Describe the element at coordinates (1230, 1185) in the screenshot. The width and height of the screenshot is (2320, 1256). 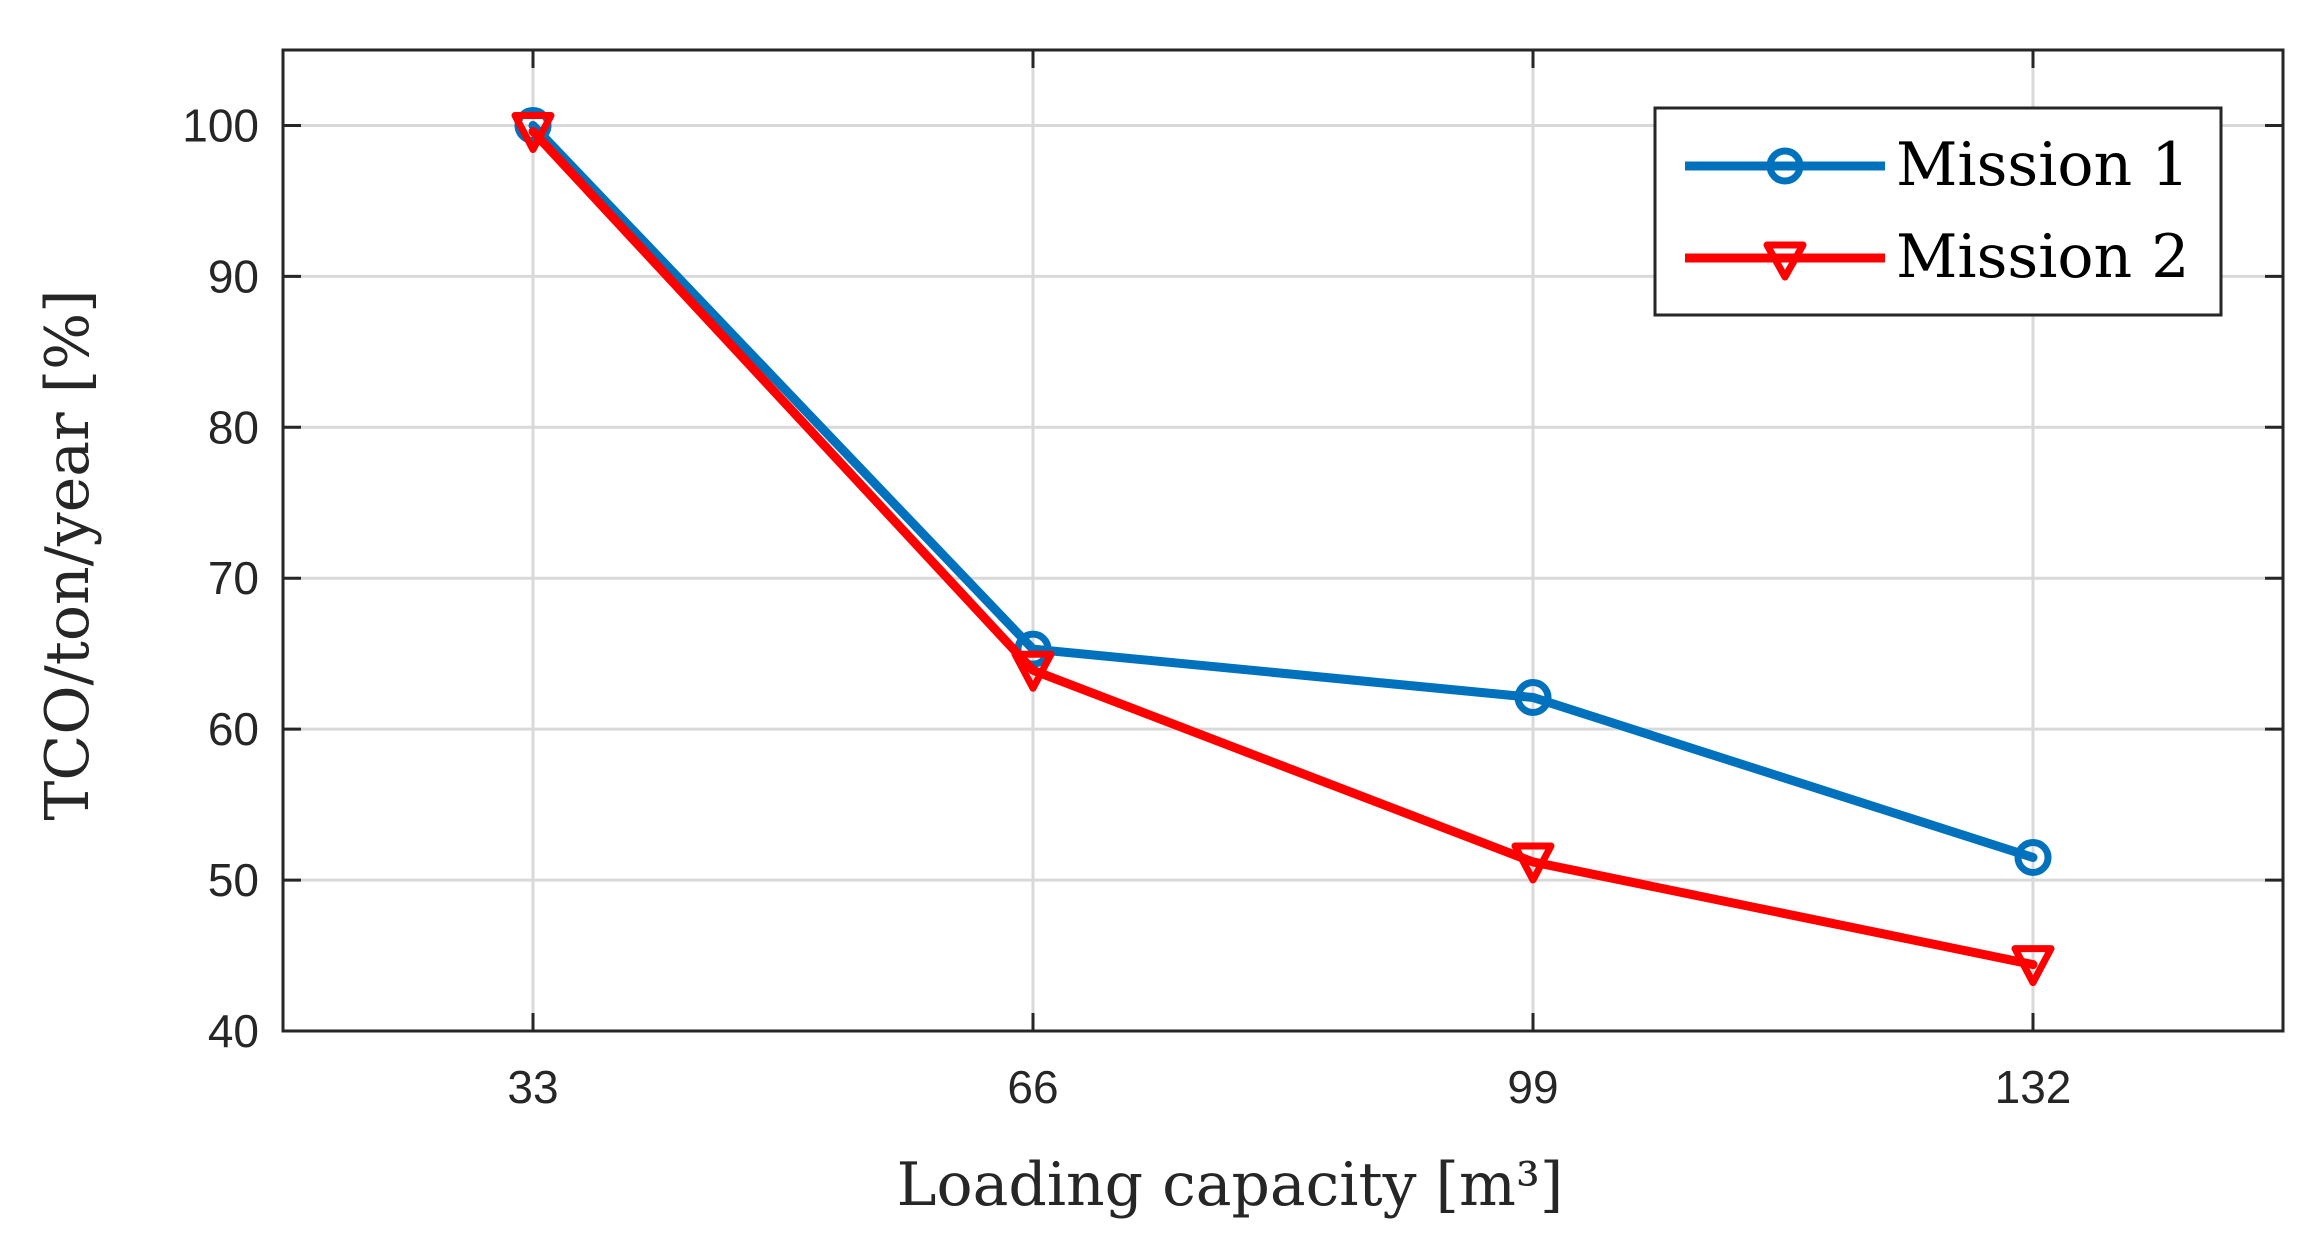
I see `x-axis-label: Loading capacity [m³]` at that location.